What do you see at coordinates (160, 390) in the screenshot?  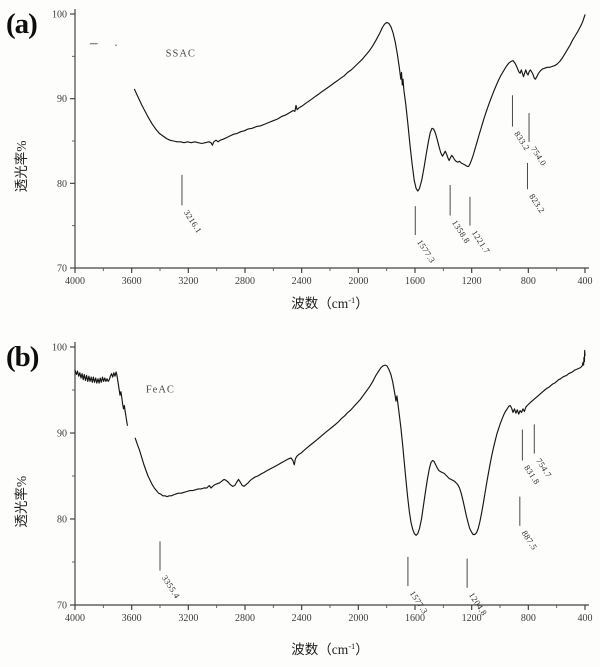 I see `sample-name-label: FeAC` at bounding box center [160, 390].